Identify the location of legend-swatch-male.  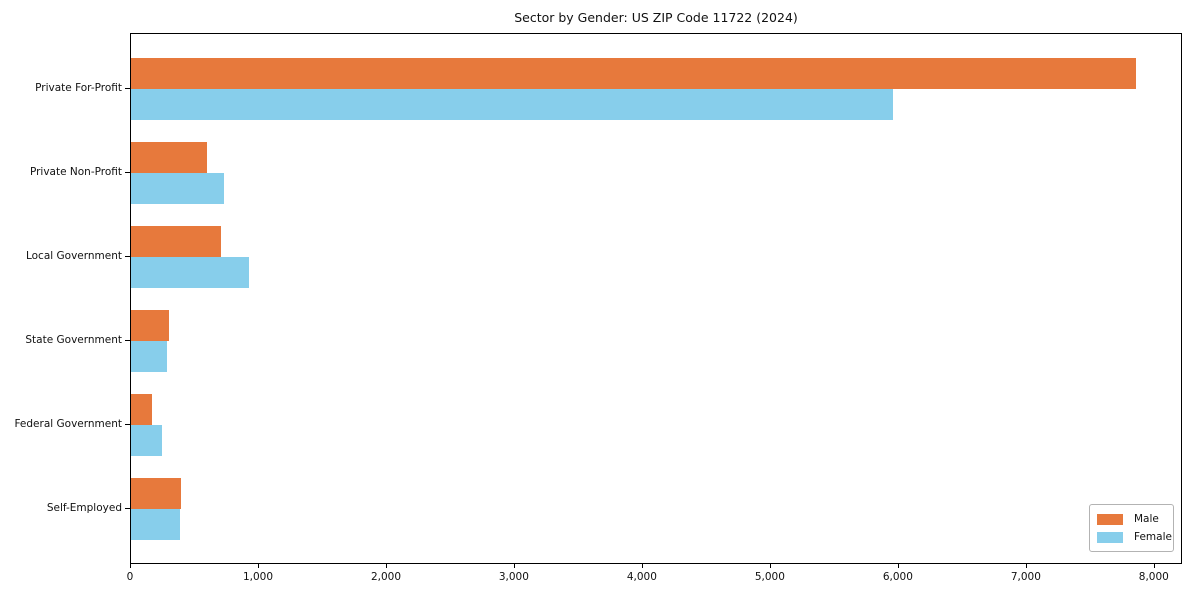
(1110, 519).